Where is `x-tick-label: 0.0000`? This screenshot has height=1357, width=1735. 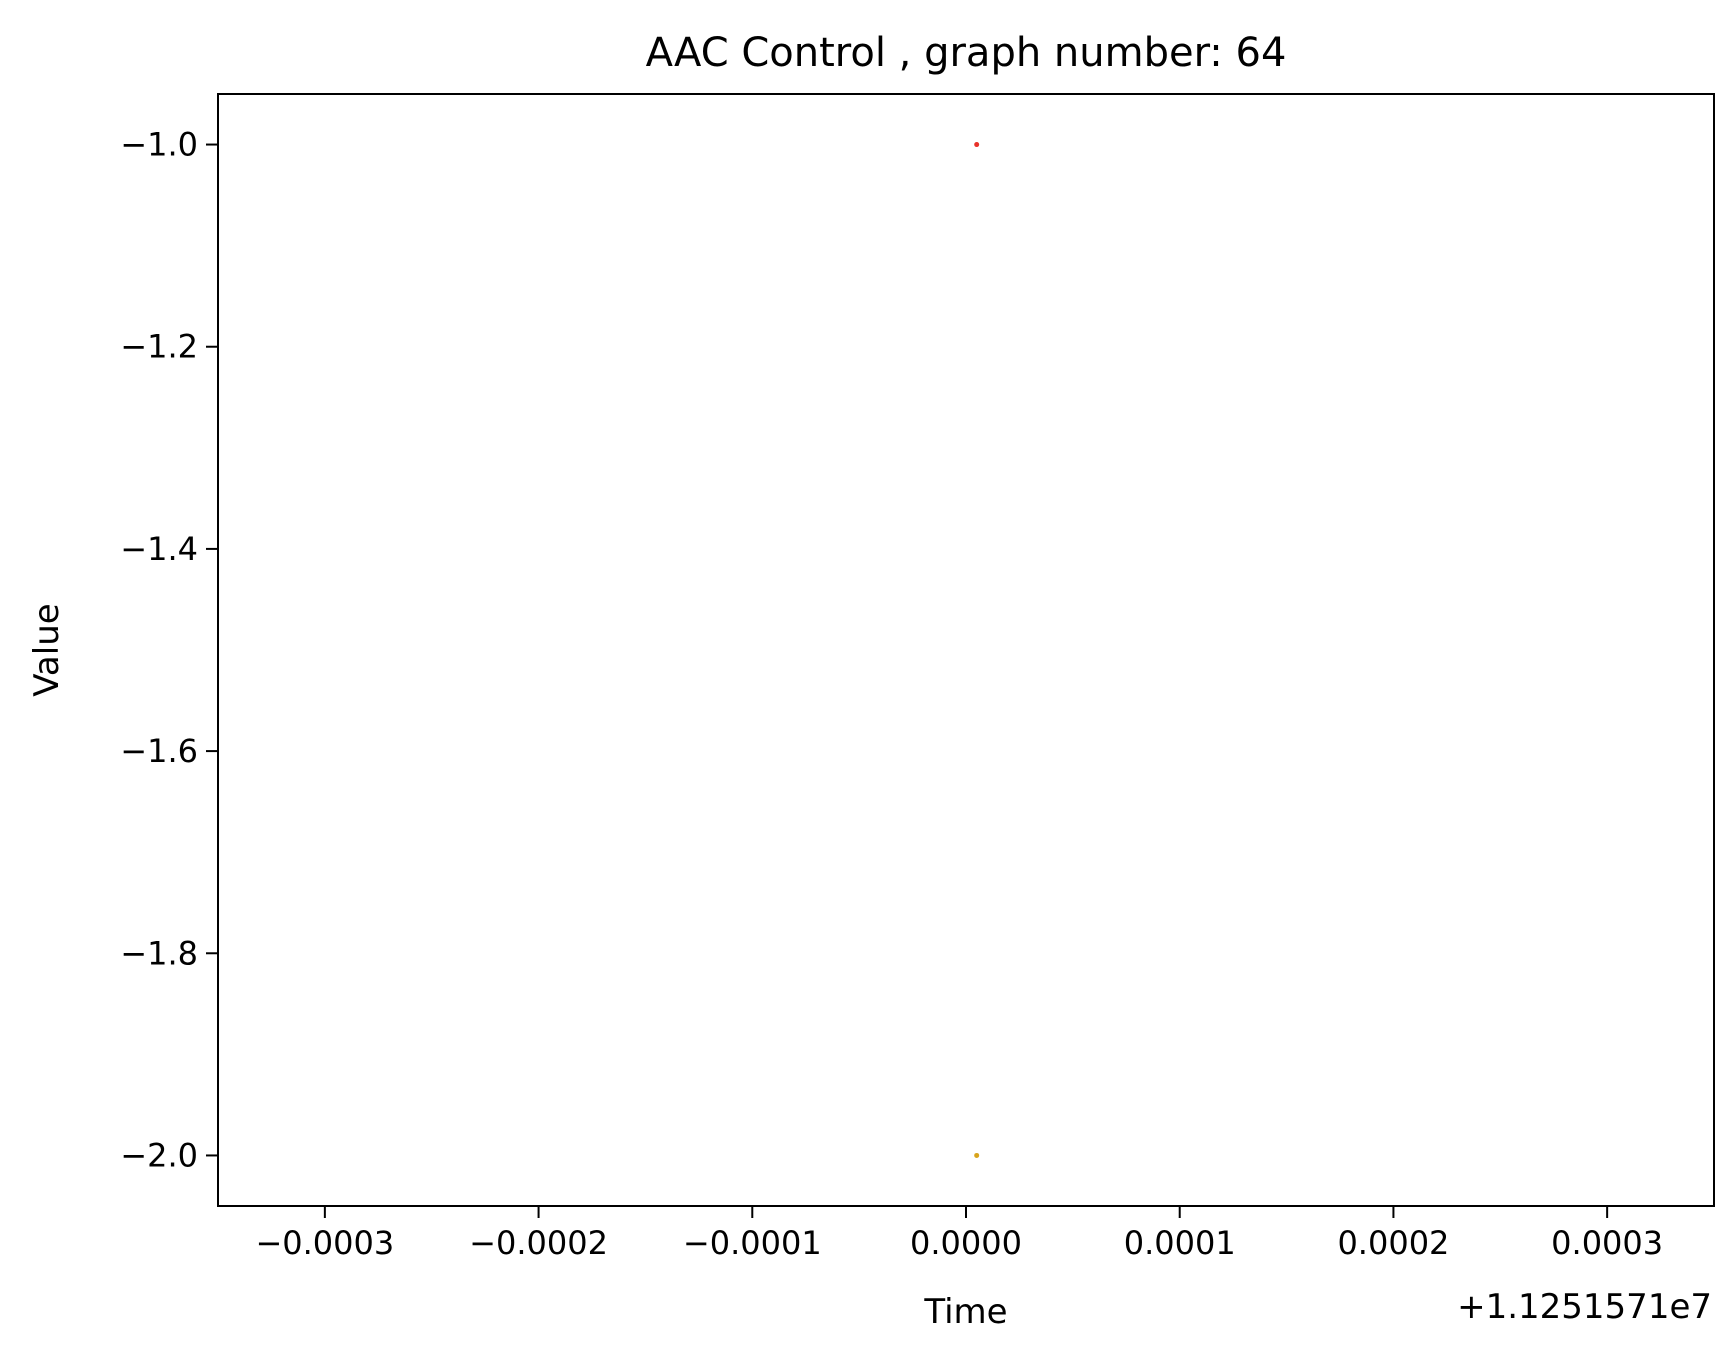 x-tick-label: 0.0000 is located at coordinates (966, 1243).